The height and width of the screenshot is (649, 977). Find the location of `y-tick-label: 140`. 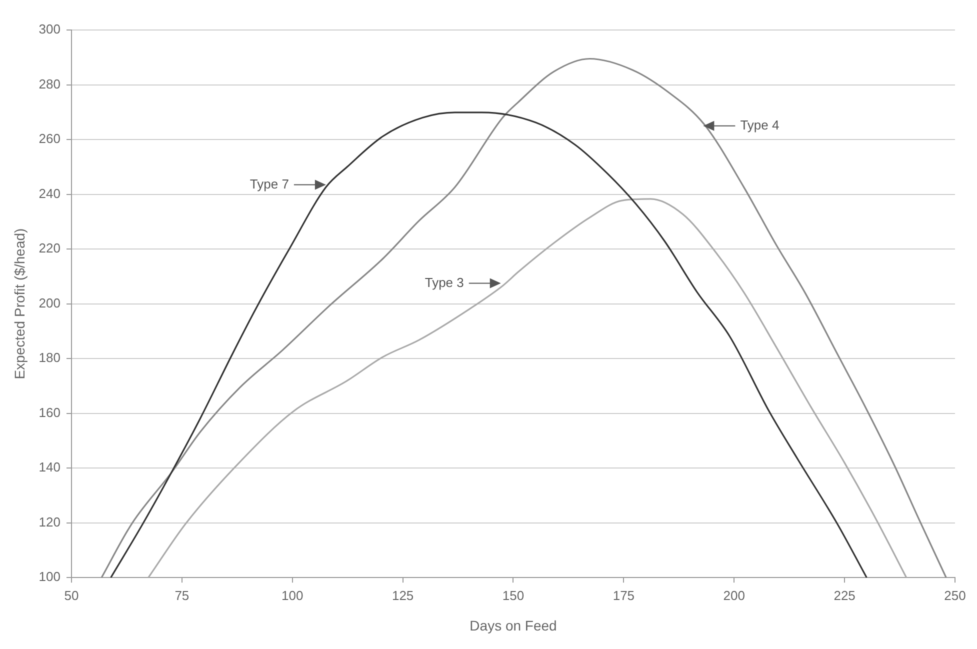

y-tick-label: 140 is located at coordinates (49, 467).